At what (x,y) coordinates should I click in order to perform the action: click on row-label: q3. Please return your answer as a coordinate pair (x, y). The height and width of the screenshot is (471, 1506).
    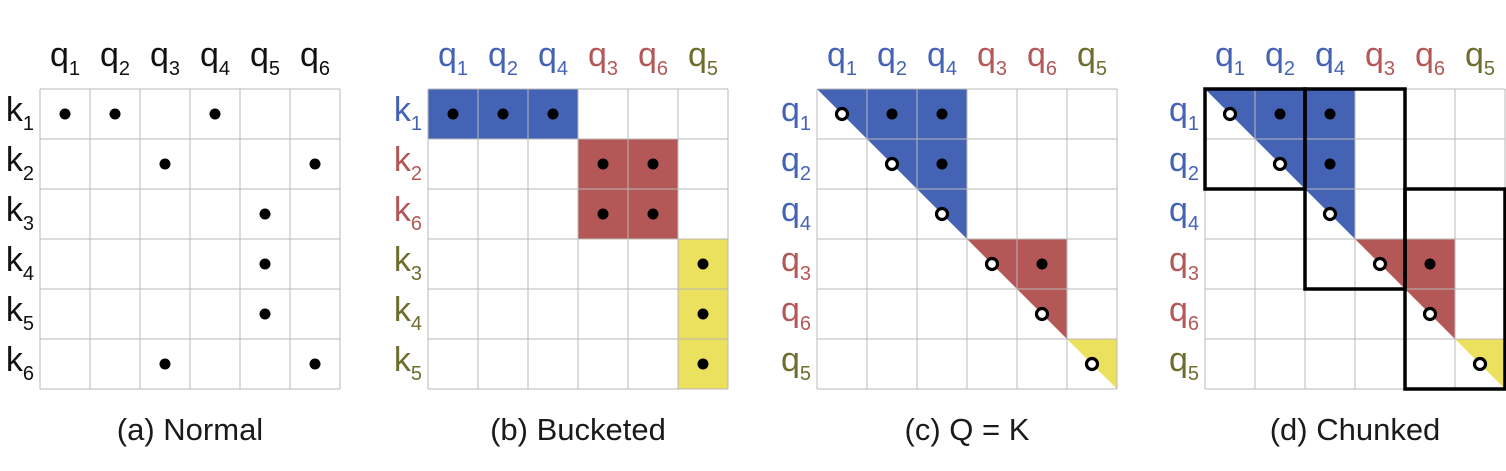
    Looking at the image, I should click on (1184, 263).